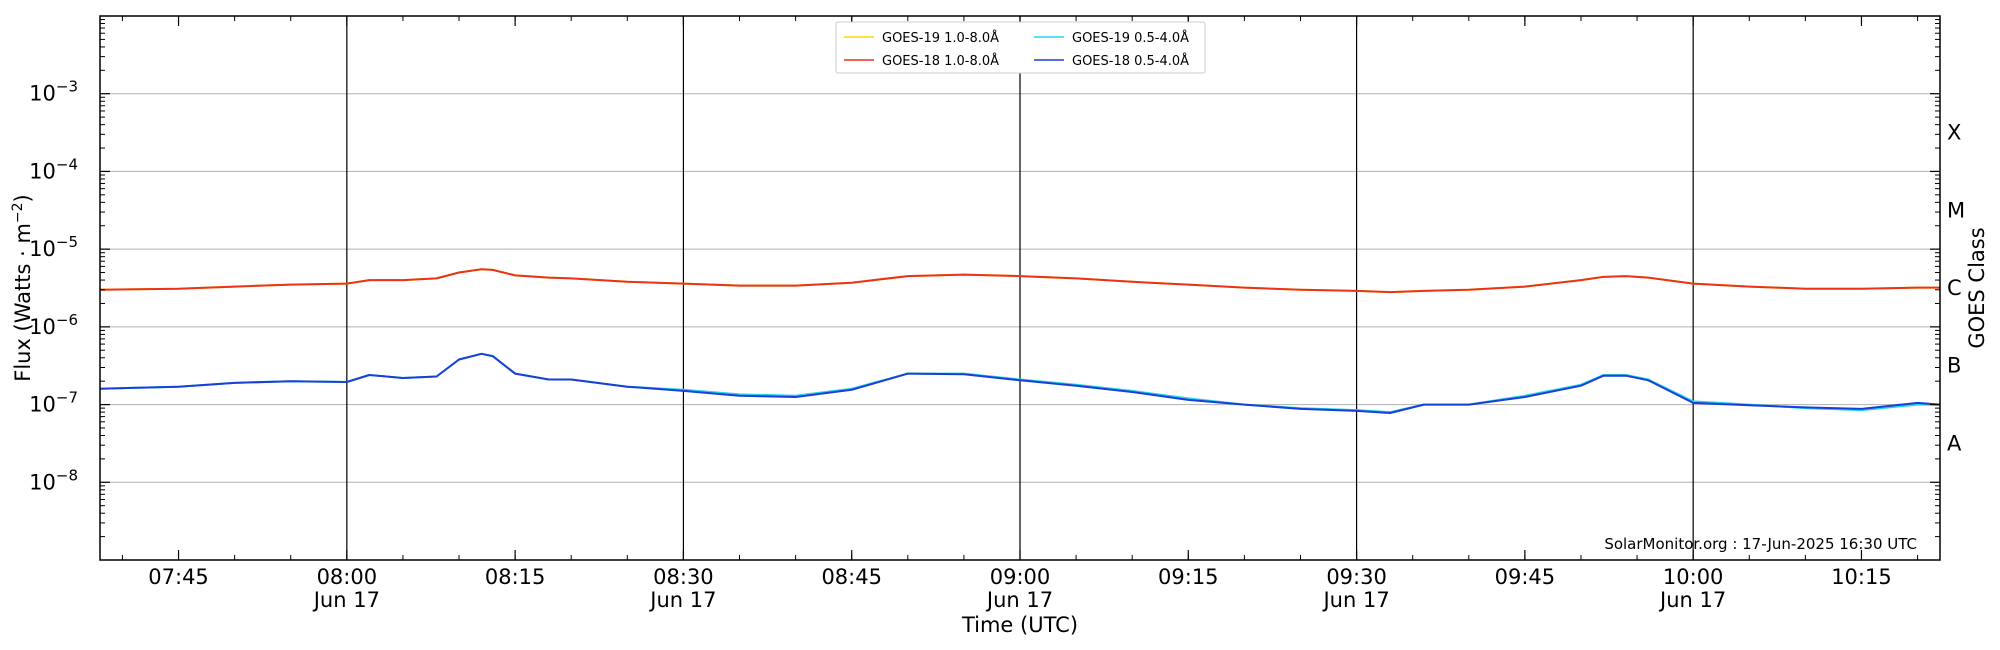 This screenshot has width=2000, height=650. What do you see at coordinates (347, 577) in the screenshot?
I see `x-tick-label-time: 08:00` at bounding box center [347, 577].